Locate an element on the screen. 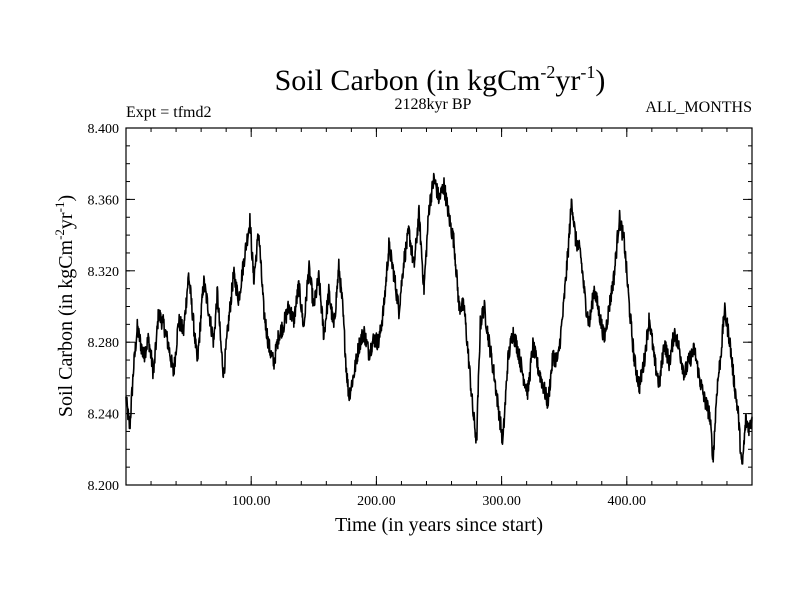 The image size is (800, 600). experiment-label: Expt = tfmd2 is located at coordinates (168, 112).